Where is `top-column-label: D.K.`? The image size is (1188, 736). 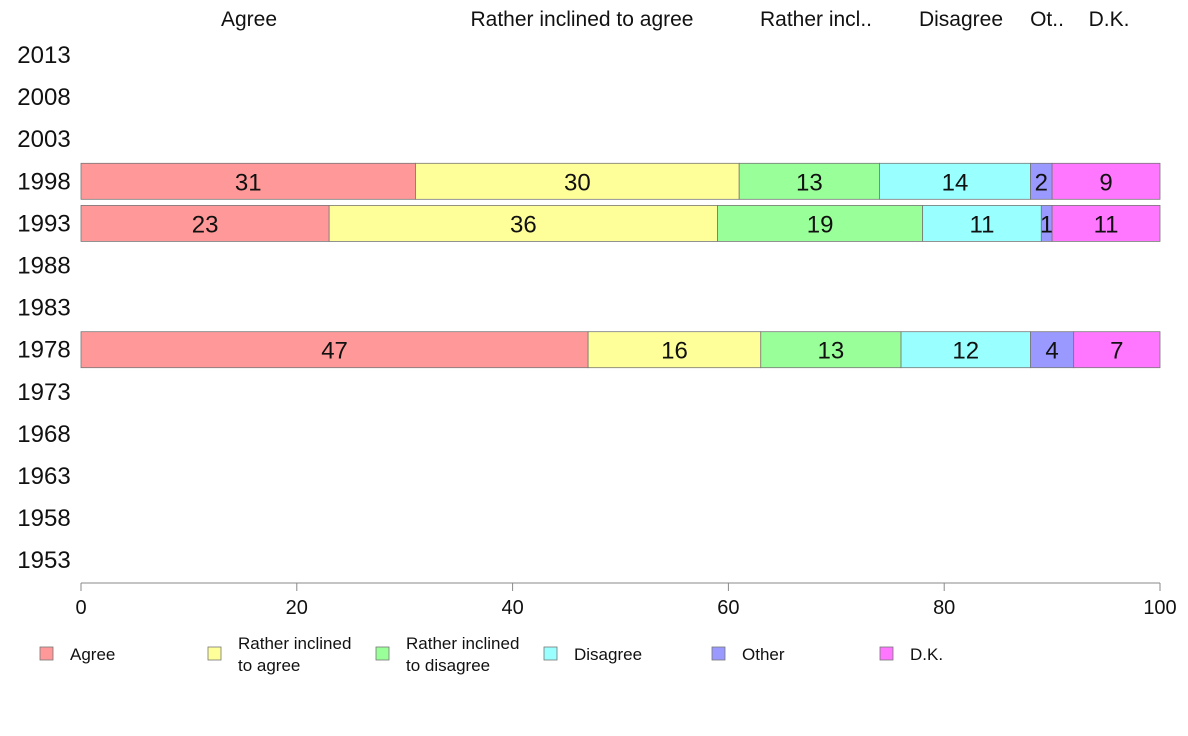
top-column-label: D.K. is located at coordinates (1109, 19).